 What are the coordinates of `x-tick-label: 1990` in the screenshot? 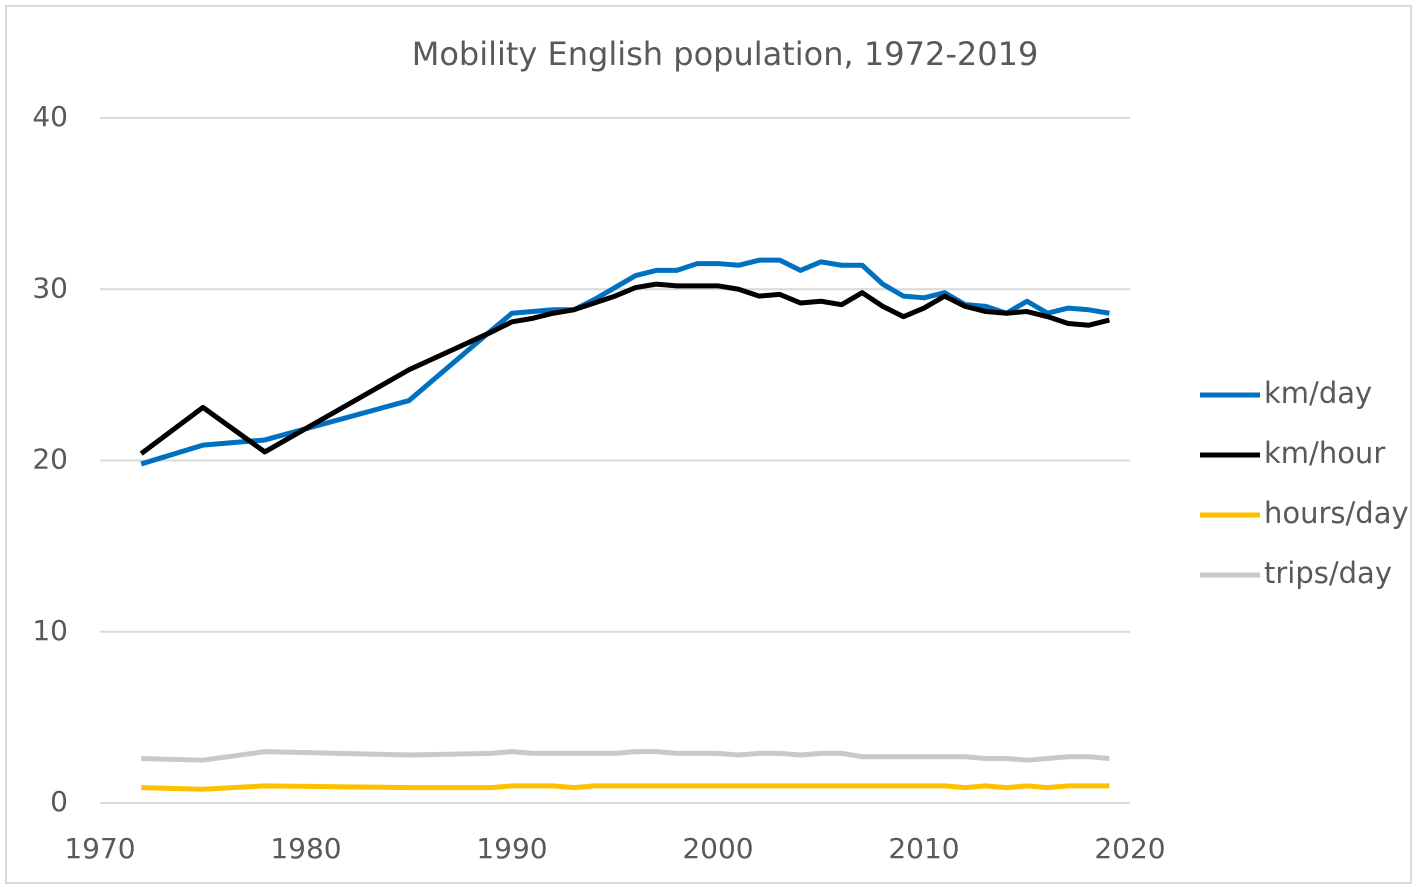 It's located at (511, 848).